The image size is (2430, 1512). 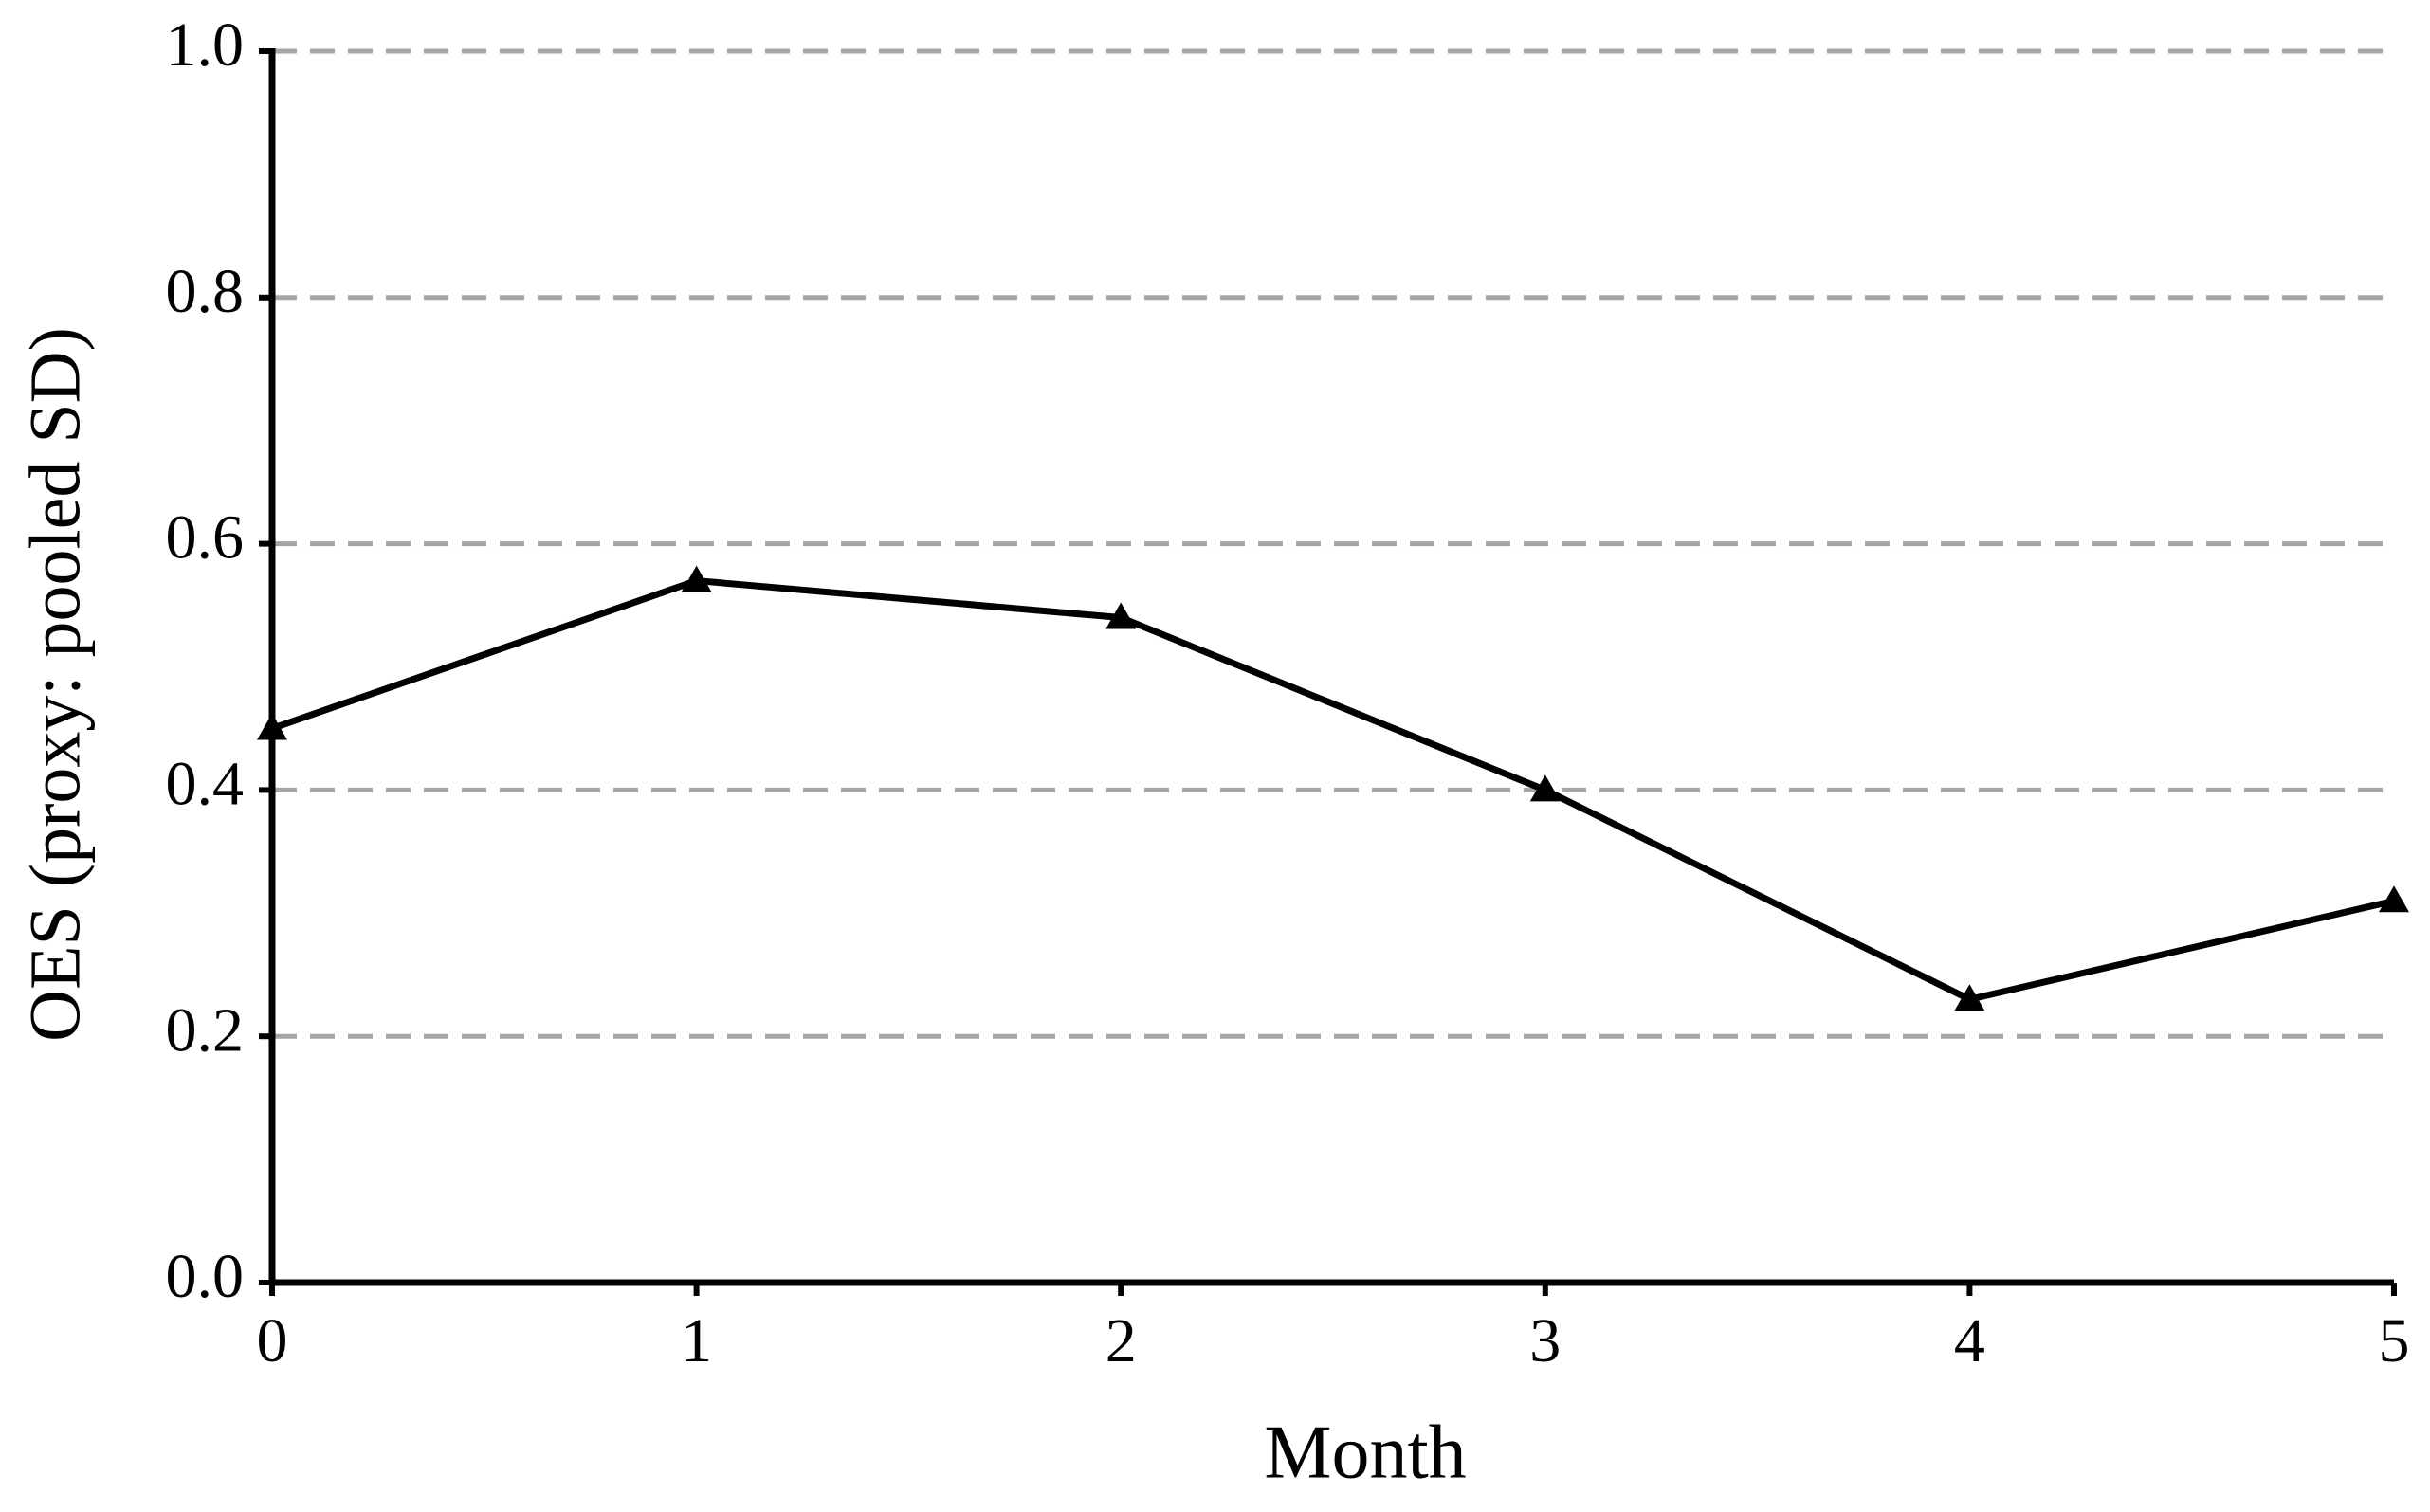 I want to click on y-tick-label: 0.4, so click(x=205, y=785).